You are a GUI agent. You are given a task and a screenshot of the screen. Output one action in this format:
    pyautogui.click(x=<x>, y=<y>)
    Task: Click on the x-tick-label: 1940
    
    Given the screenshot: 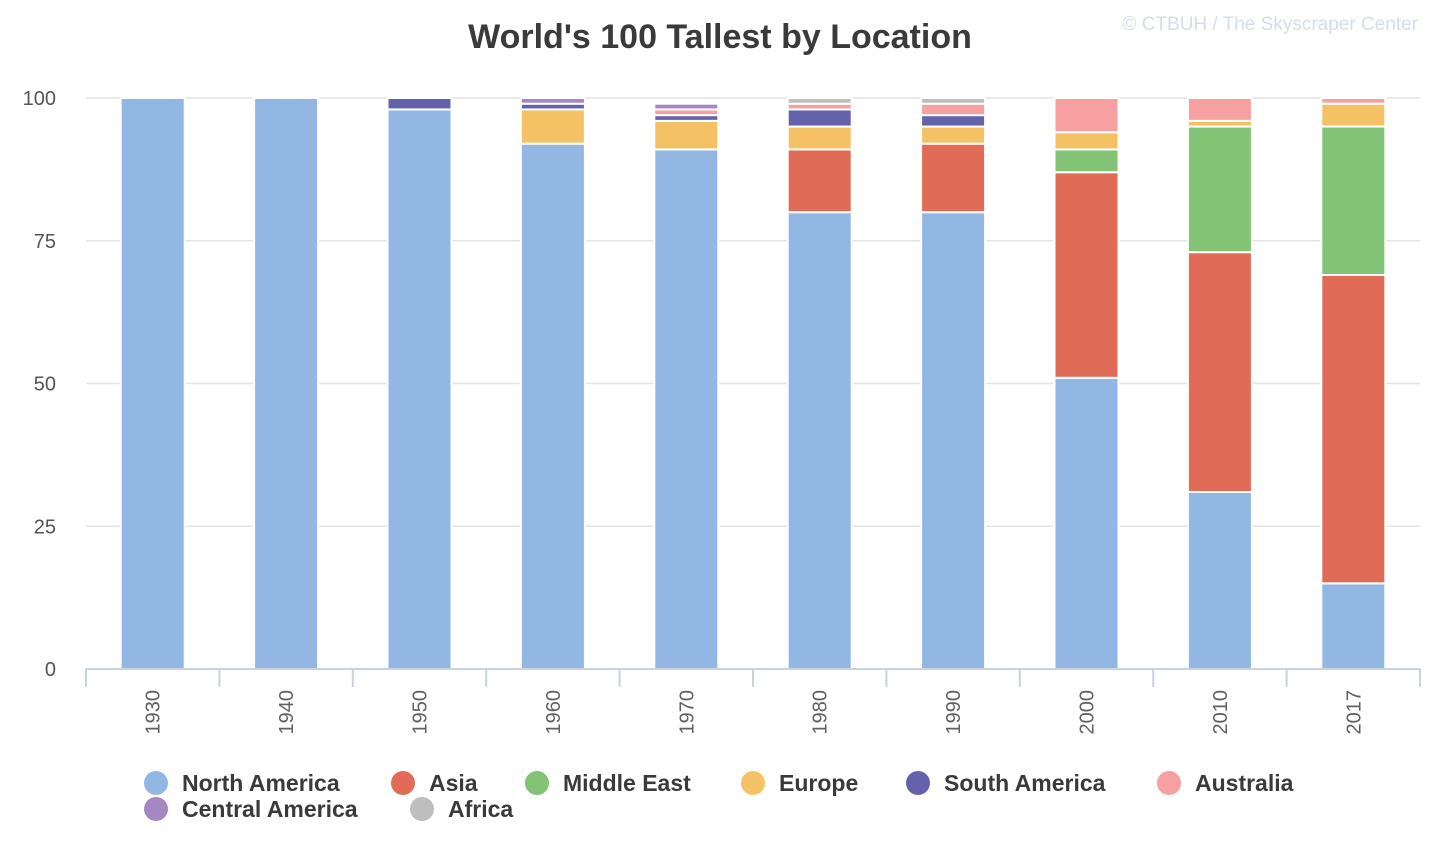 What is the action you would take?
    pyautogui.click(x=287, y=712)
    